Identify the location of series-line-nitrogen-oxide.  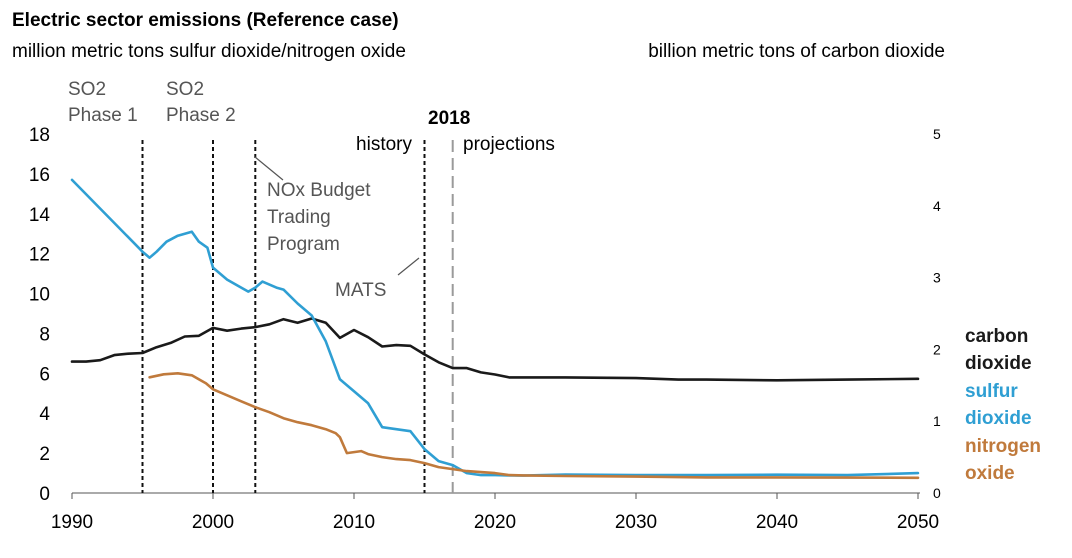
(534, 426).